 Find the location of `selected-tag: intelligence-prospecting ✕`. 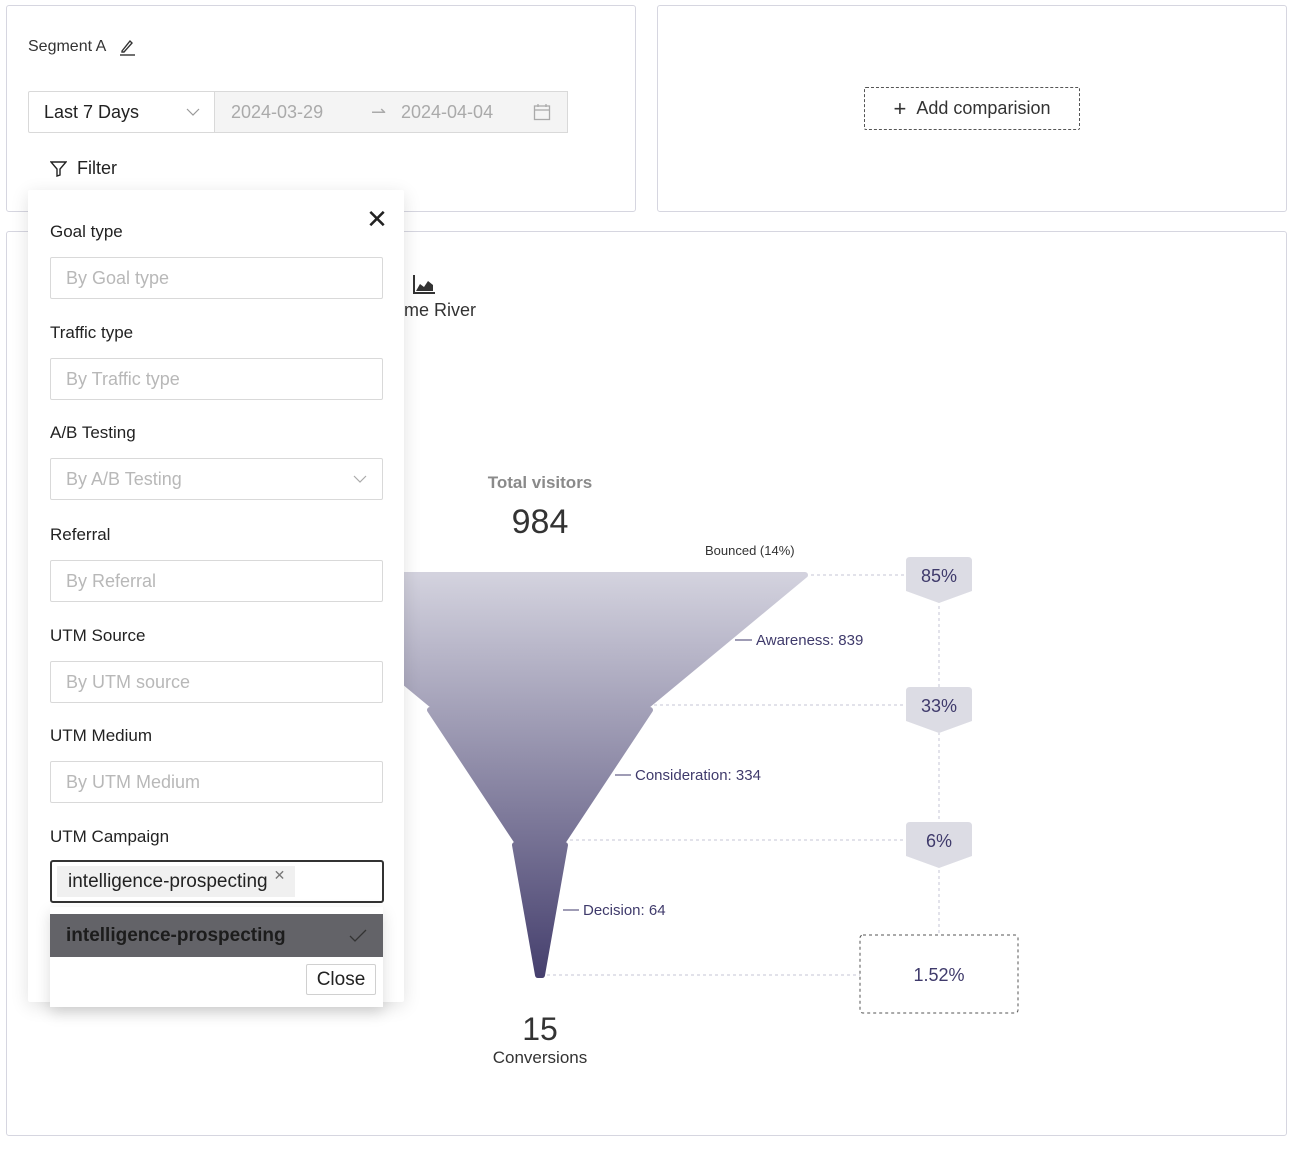

selected-tag: intelligence-prospecting ✕ is located at coordinates (176, 881).